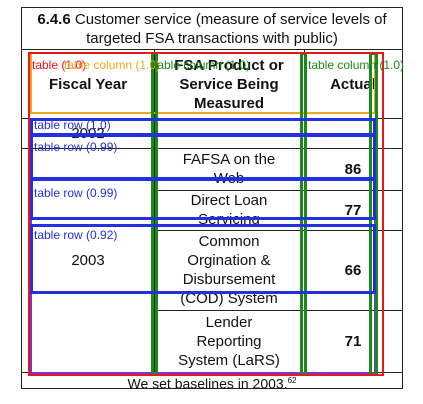  I want to click on header-fiscal-year-label: Fiscal Year, so click(88, 84).